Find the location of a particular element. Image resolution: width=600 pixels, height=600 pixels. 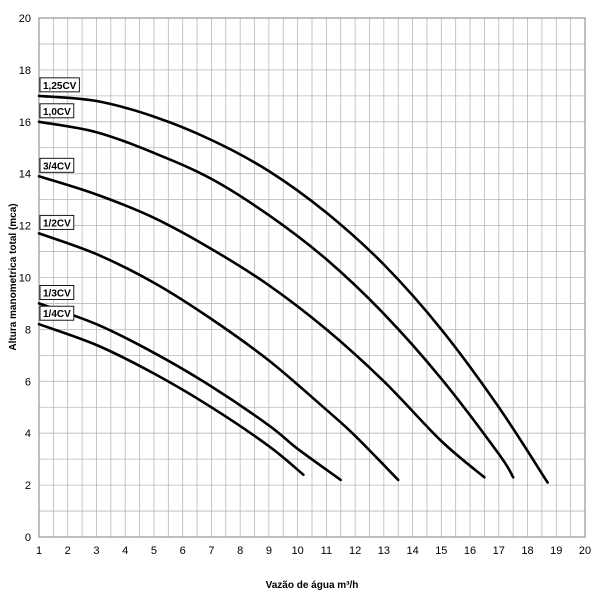

x-tick-label: 1 is located at coordinates (39, 551).